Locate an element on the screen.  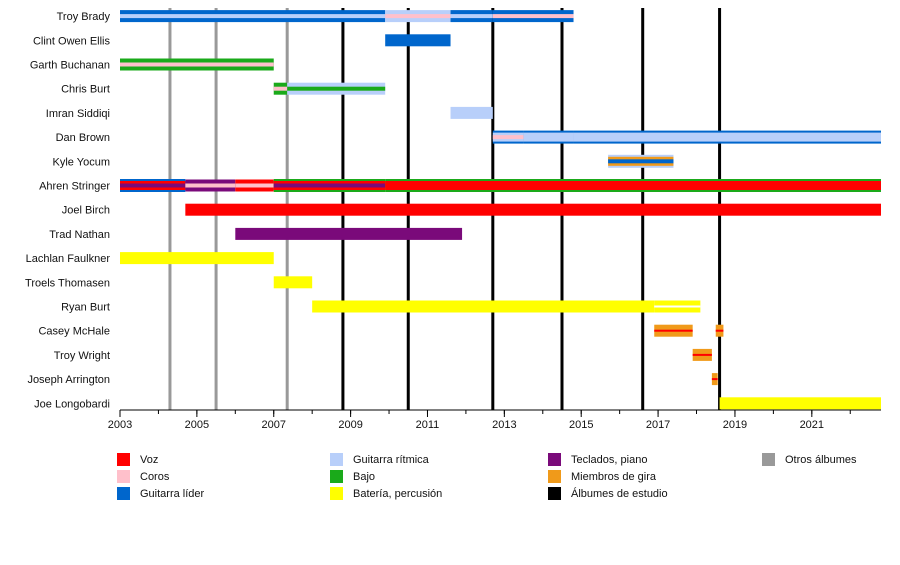
member-label-13: Casey McHale is located at coordinates (74, 332).